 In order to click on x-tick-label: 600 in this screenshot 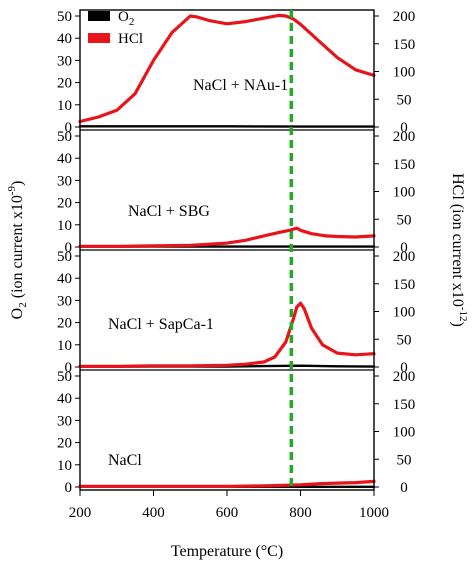, I will do `click(227, 513)`.